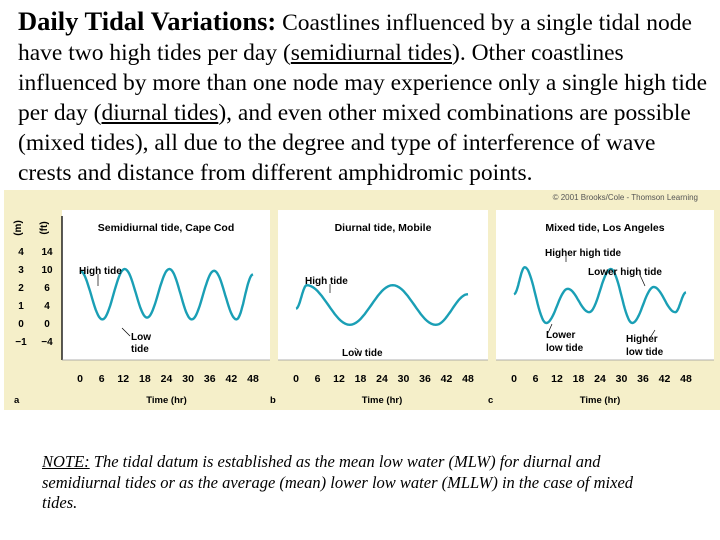 This screenshot has height=540, width=720. Describe the element at coordinates (21, 324) in the screenshot. I see `y-tick-m: 0` at that location.